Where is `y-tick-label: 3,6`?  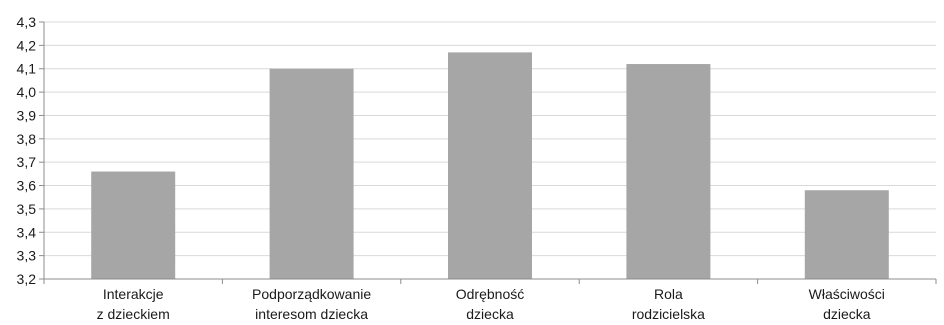 y-tick-label: 3,6 is located at coordinates (27, 186).